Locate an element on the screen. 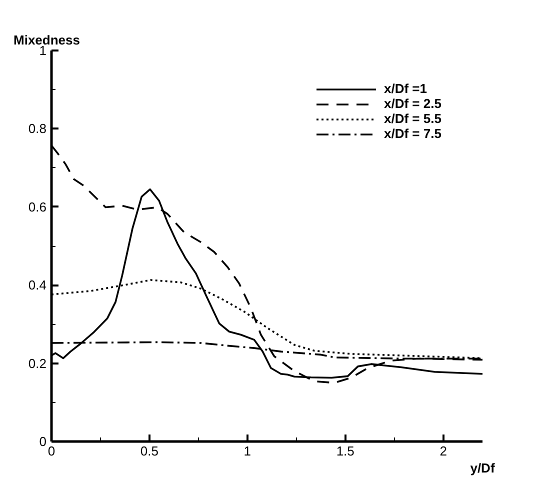 This screenshot has width=554, height=482. x-tick-label: 0.5 is located at coordinates (149, 451).